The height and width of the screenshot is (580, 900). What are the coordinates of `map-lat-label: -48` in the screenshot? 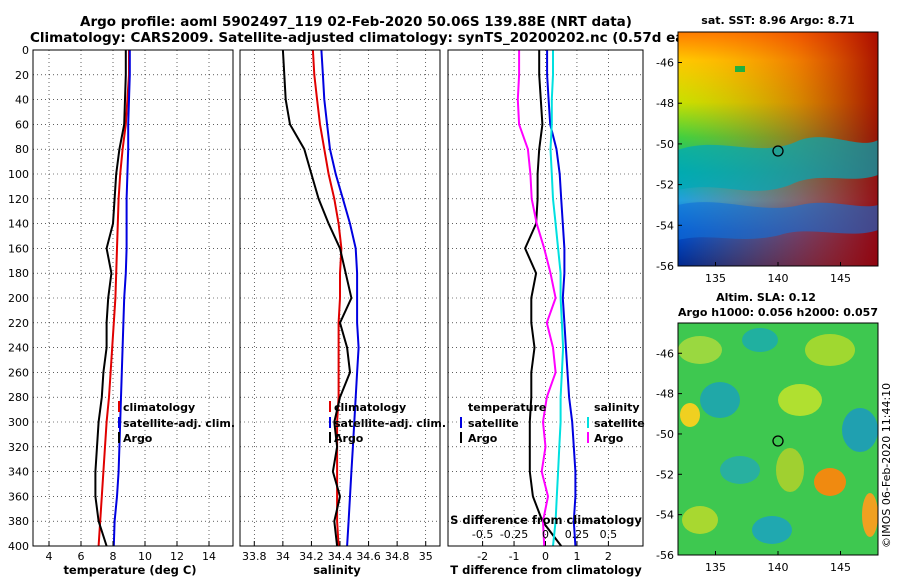 It's located at (665, 394).